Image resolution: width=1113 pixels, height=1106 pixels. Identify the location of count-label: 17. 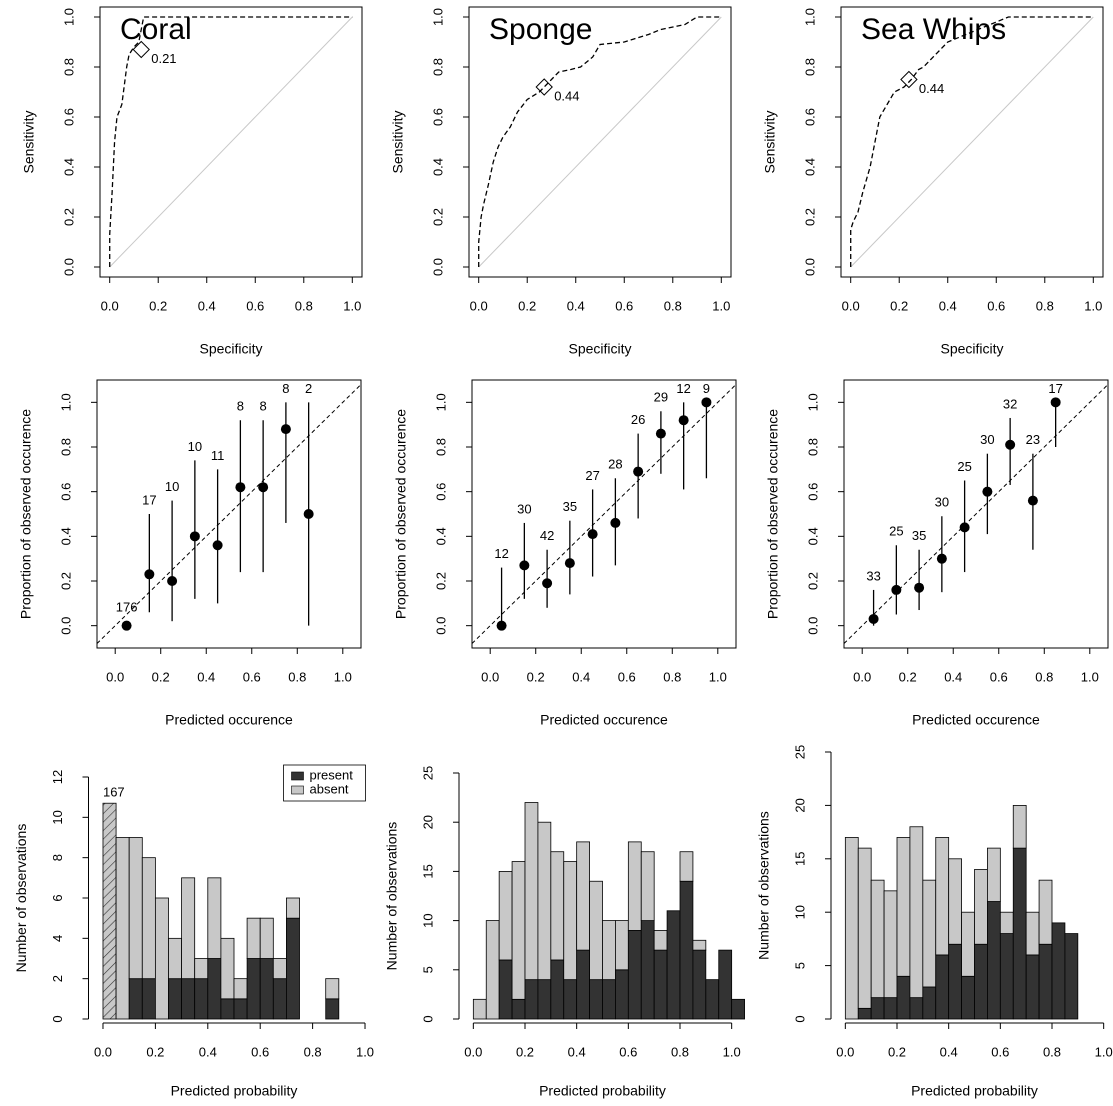
(1055, 388).